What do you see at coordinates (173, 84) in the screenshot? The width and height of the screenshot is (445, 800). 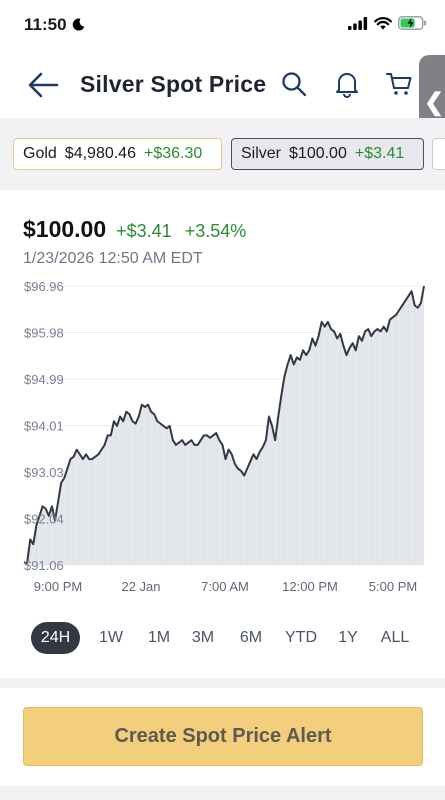 I see `page-title: Silver Spot Price` at bounding box center [173, 84].